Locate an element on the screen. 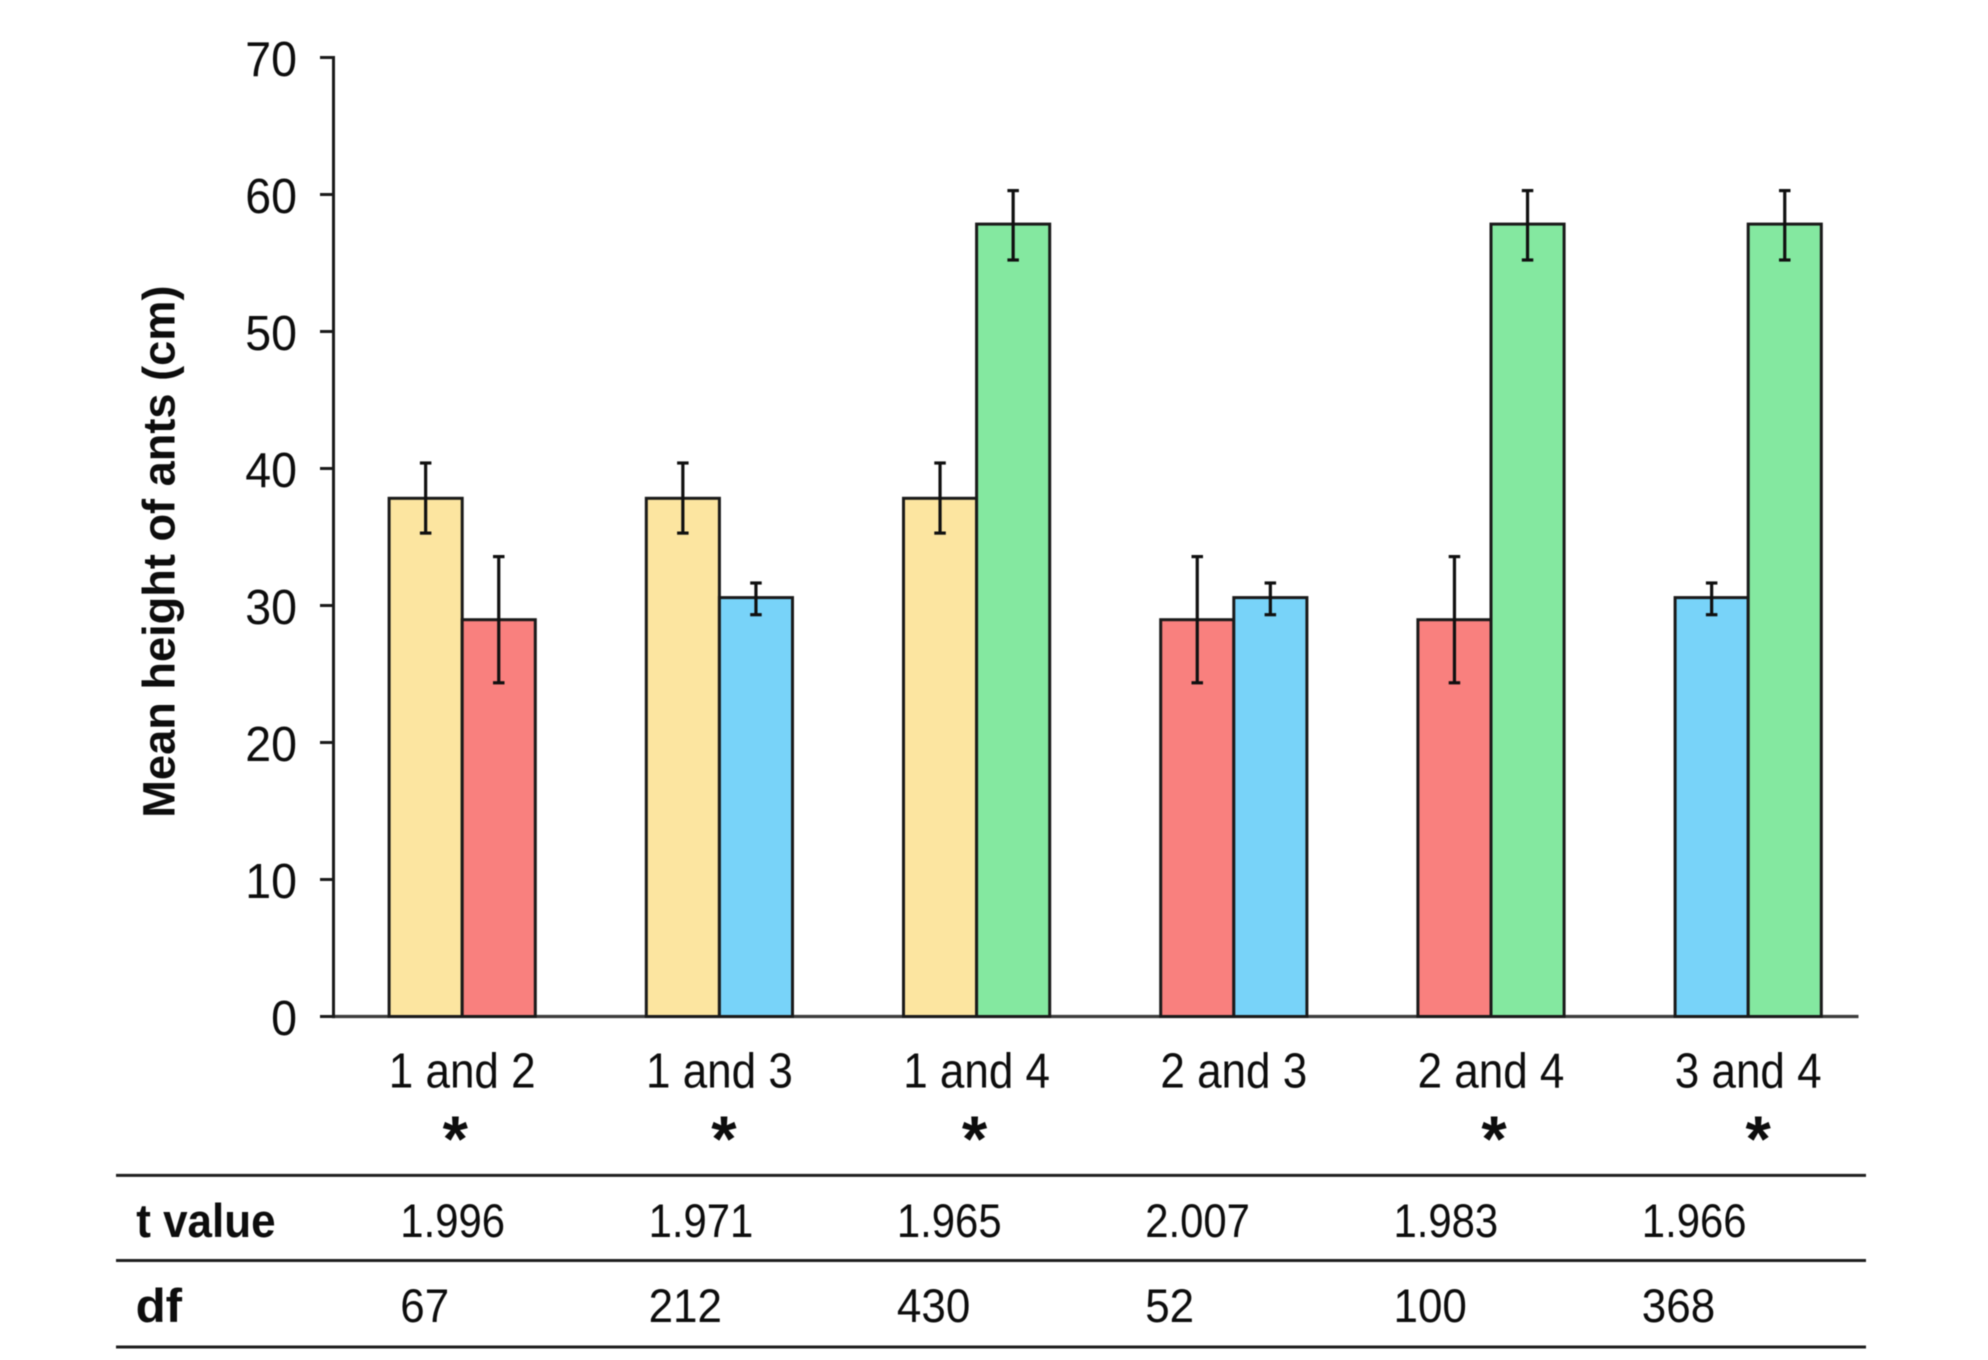 Image resolution: width=1988 pixels, height=1360 pixels. svg-text: 60 is located at coordinates (271, 196).